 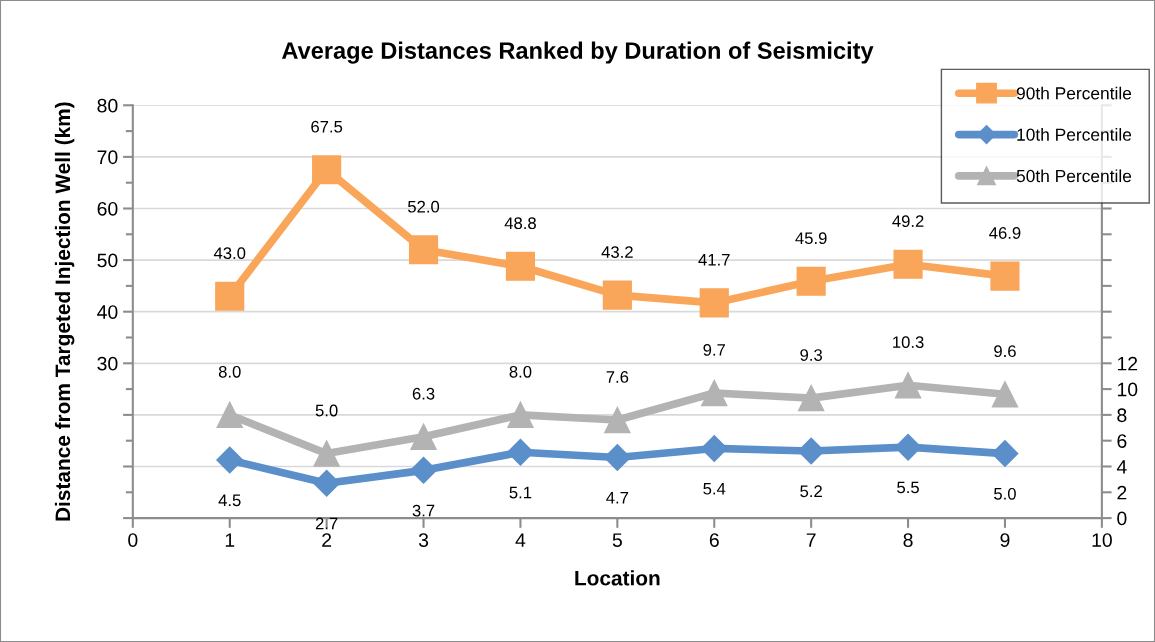 What do you see at coordinates (1127, 389) in the screenshot?
I see `y2-tick-label: 10` at bounding box center [1127, 389].